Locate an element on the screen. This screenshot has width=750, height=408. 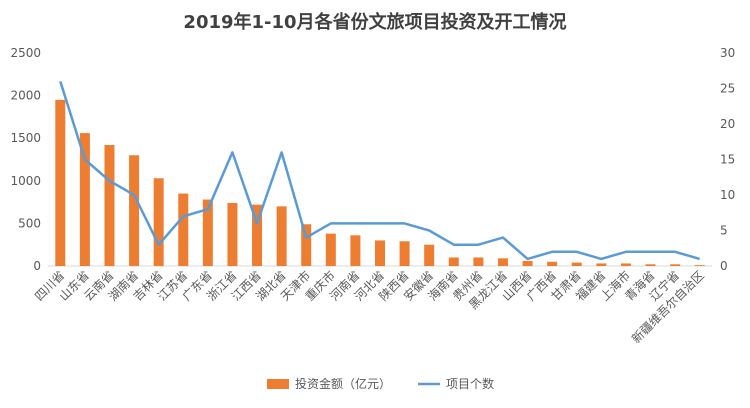
legend: 投资金额（亿元） 项目个数 is located at coordinates (380, 383).